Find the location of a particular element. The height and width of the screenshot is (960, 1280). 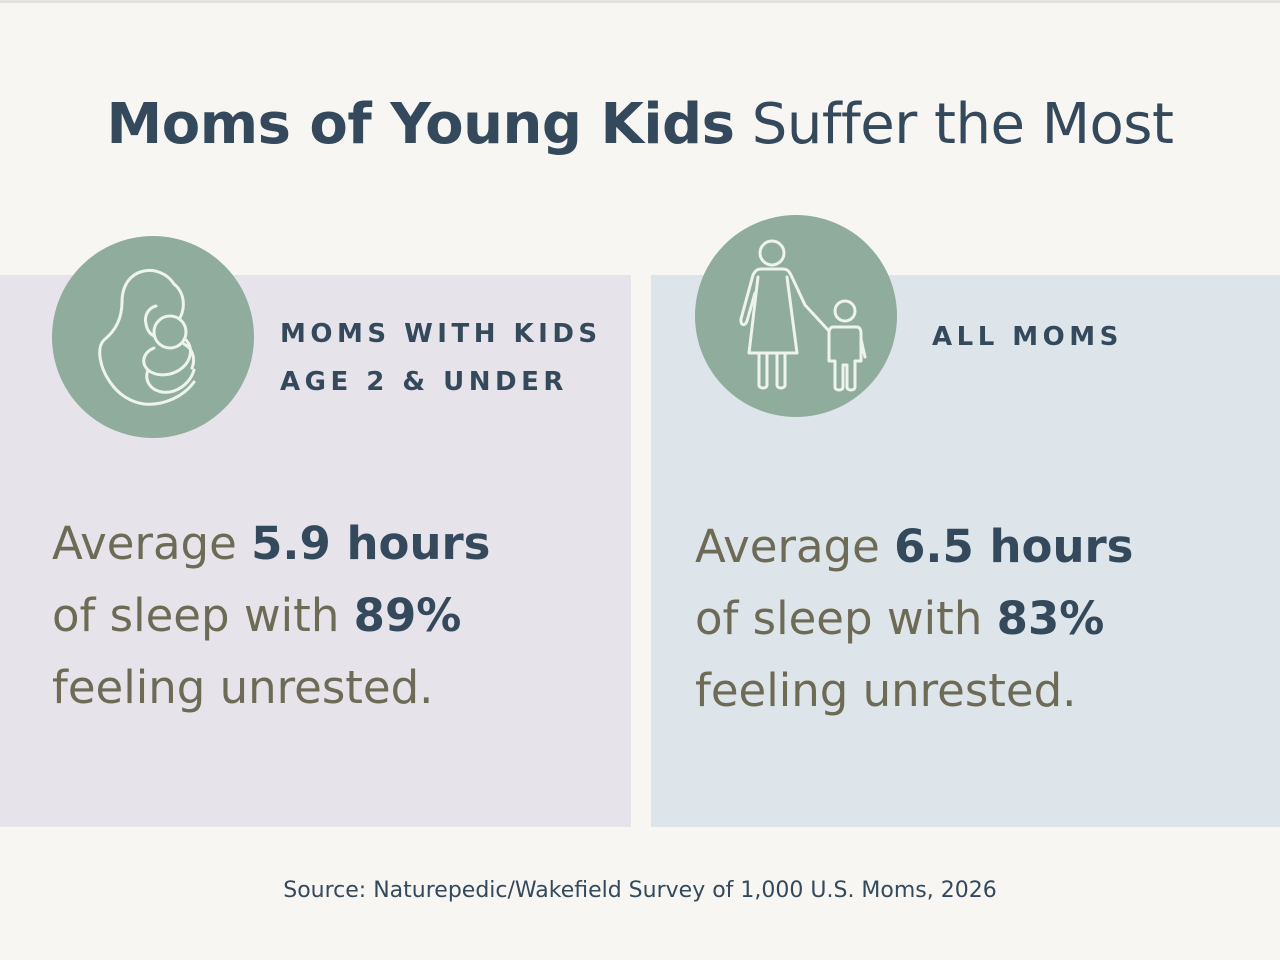

stat-percent: 89% is located at coordinates (407, 615).